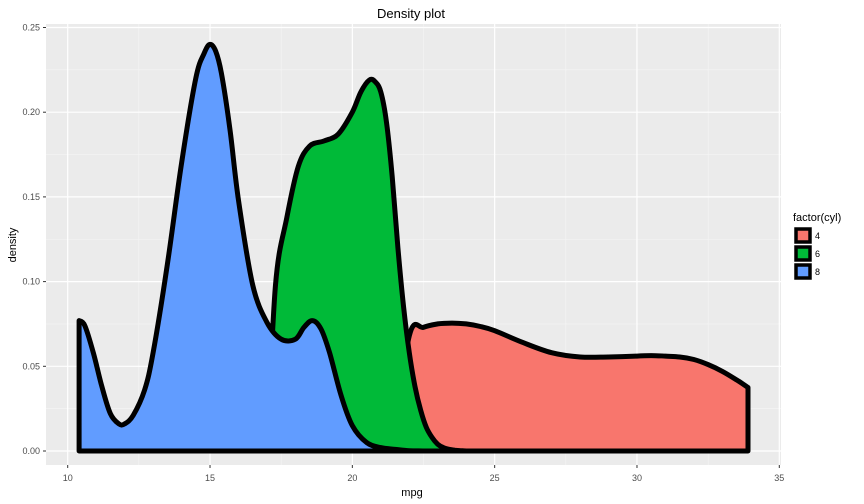 This screenshot has height=504, width=864. I want to click on legend-label-8: 8, so click(817, 272).